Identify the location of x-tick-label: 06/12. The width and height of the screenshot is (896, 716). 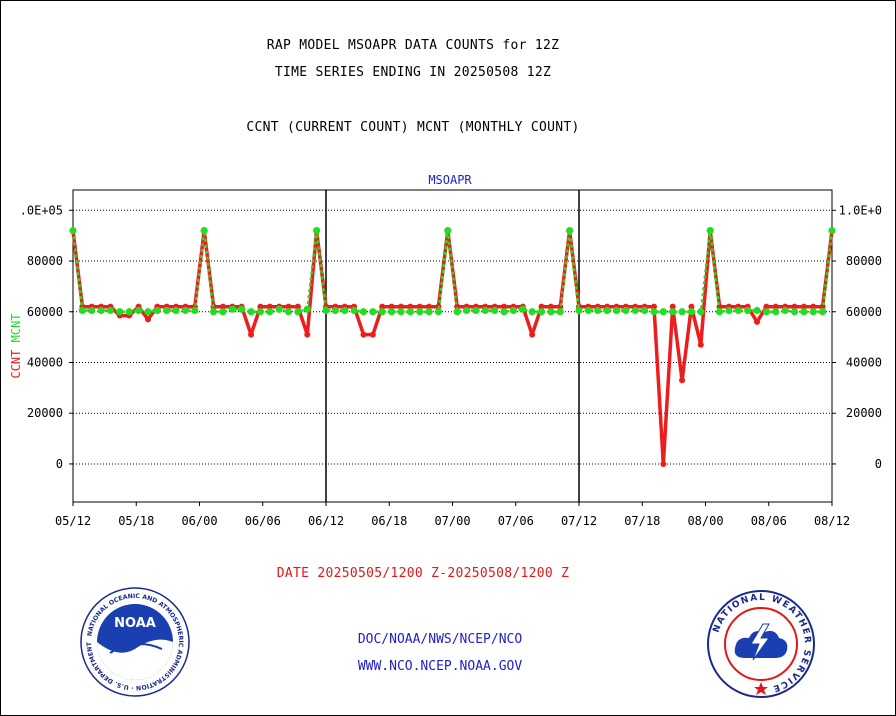
(326, 521).